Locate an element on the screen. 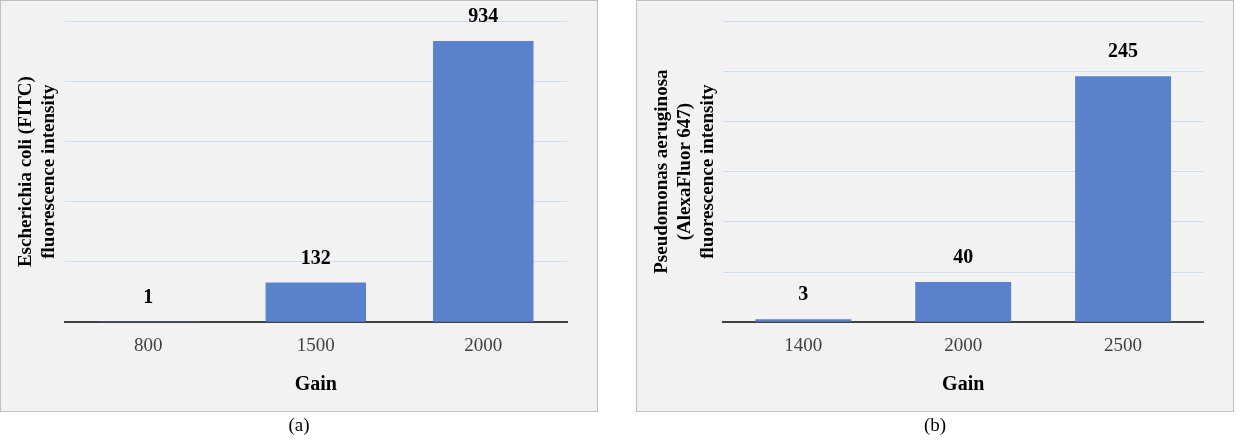  x-tick-label: 1400 is located at coordinates (803, 344).